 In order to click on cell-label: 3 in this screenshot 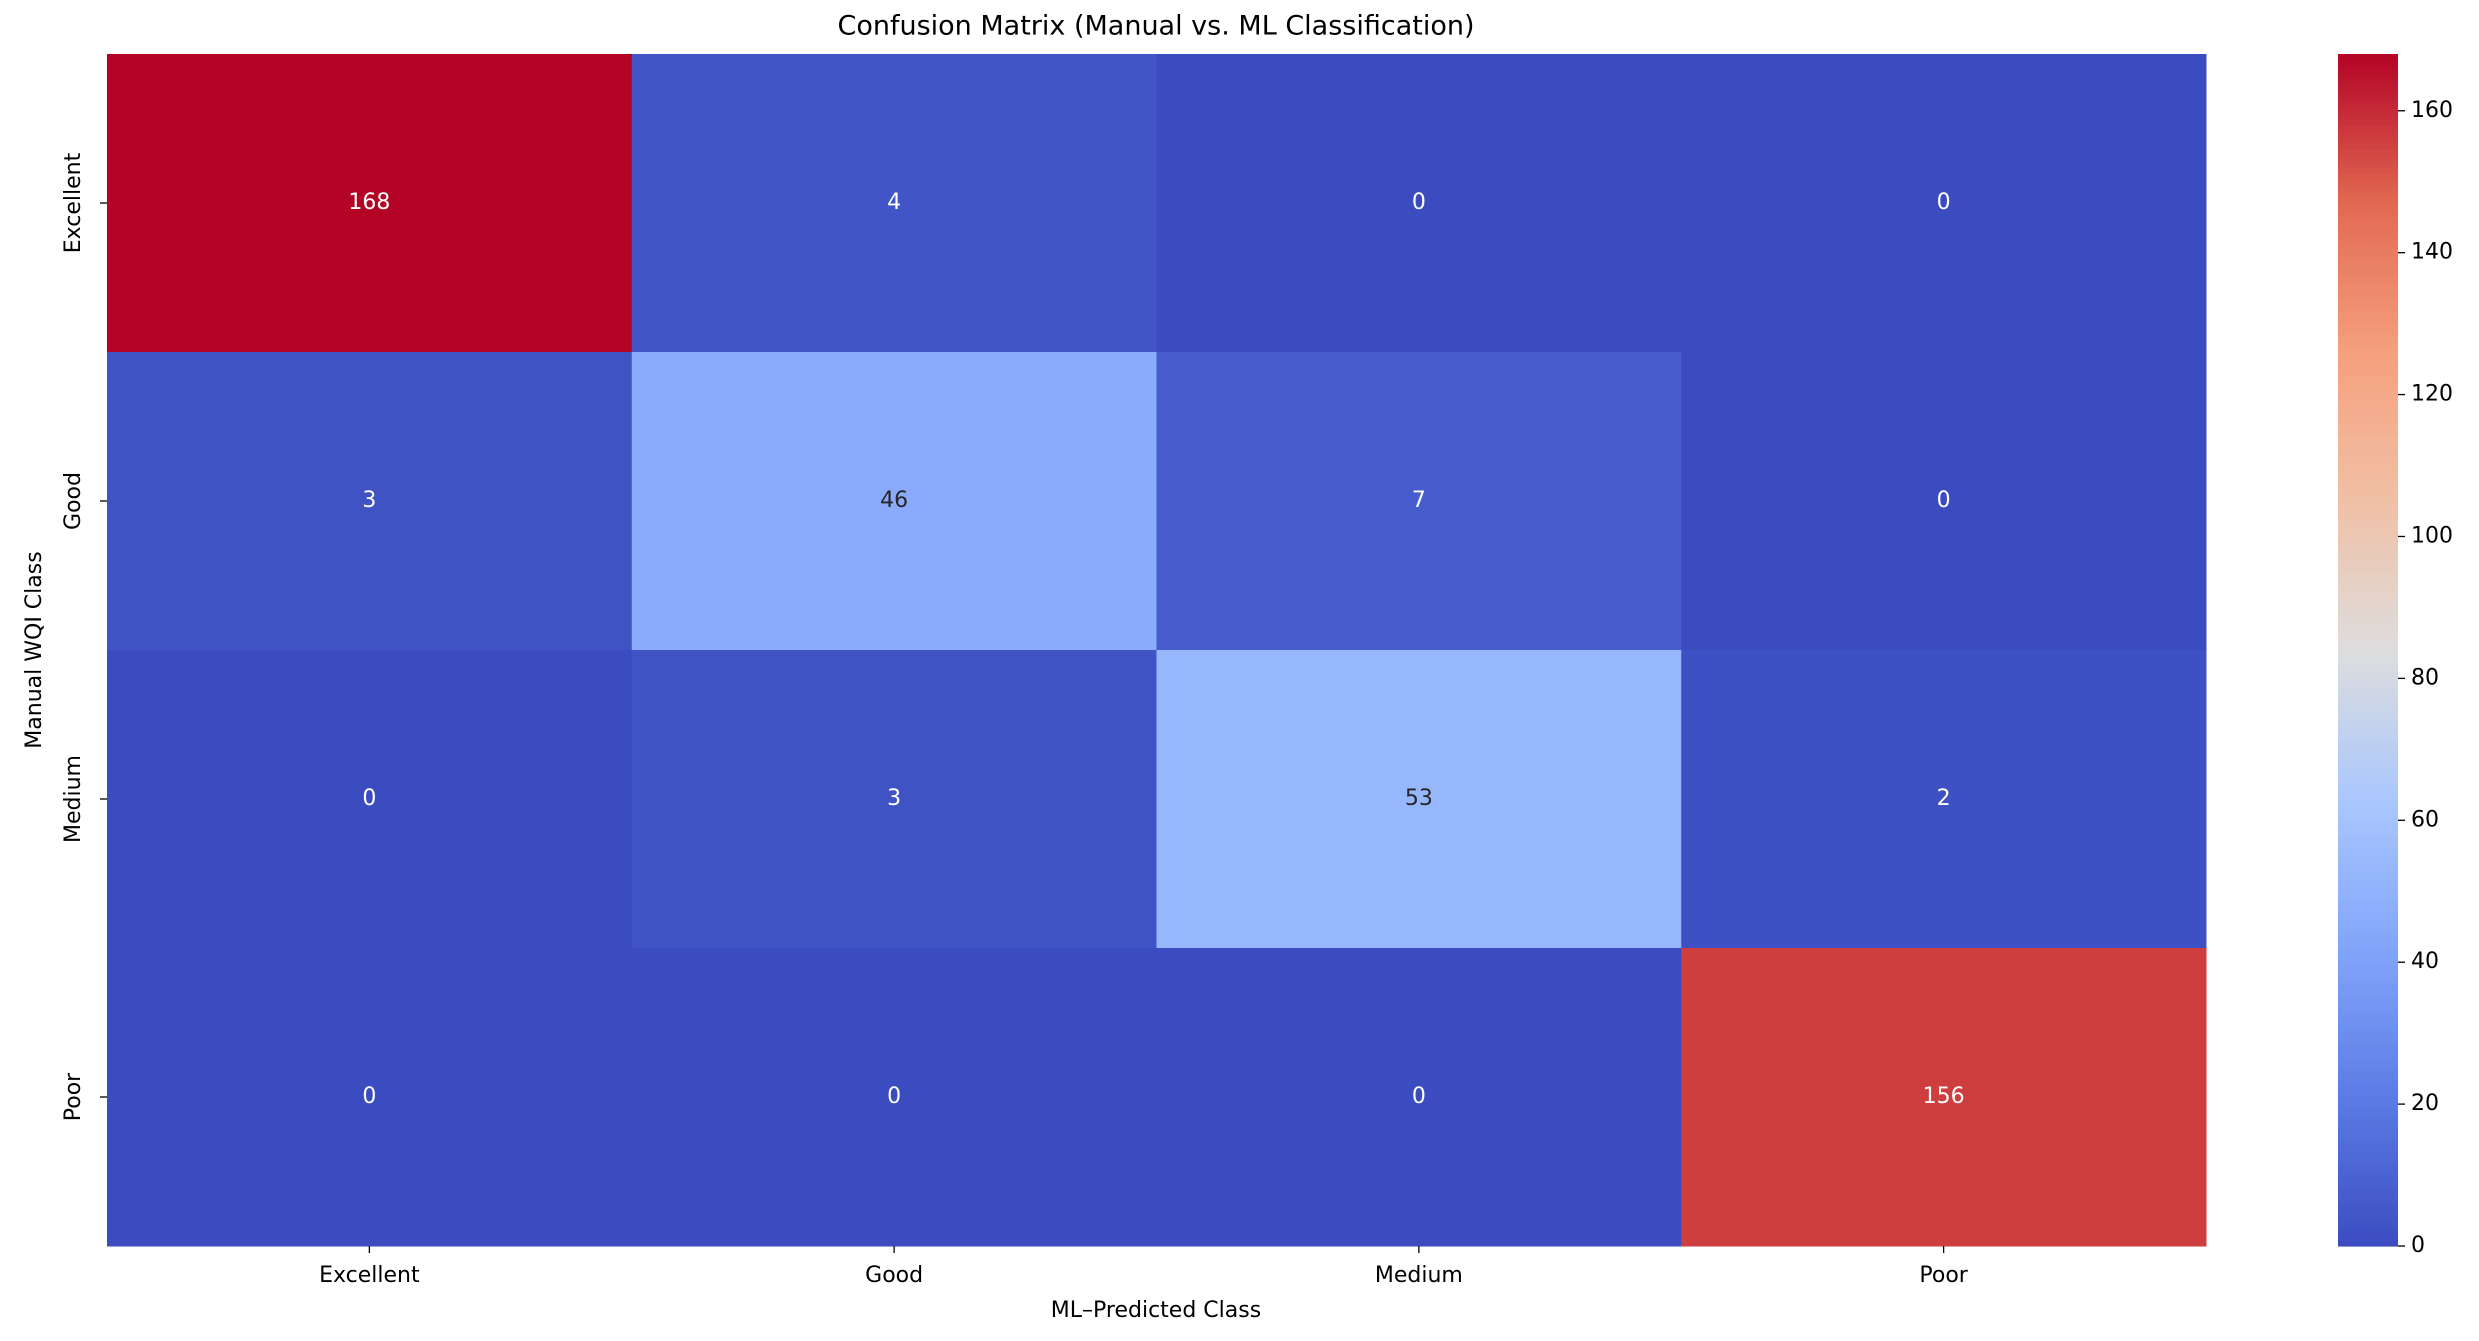, I will do `click(369, 500)`.